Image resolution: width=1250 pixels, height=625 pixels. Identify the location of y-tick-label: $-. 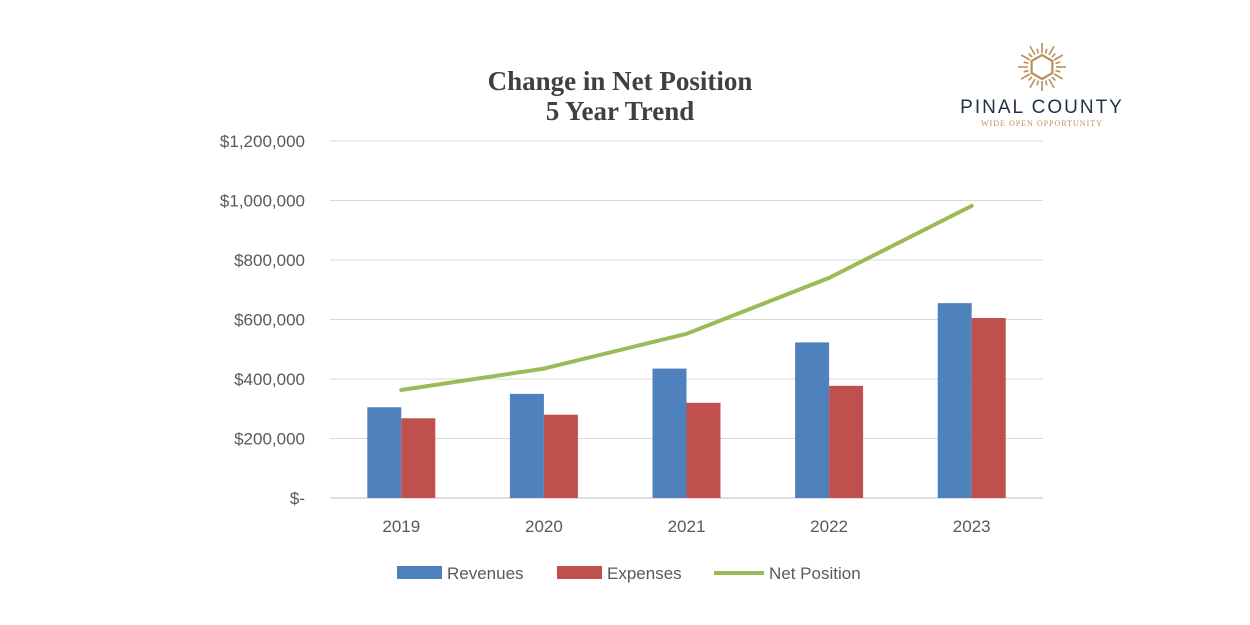
(297, 498).